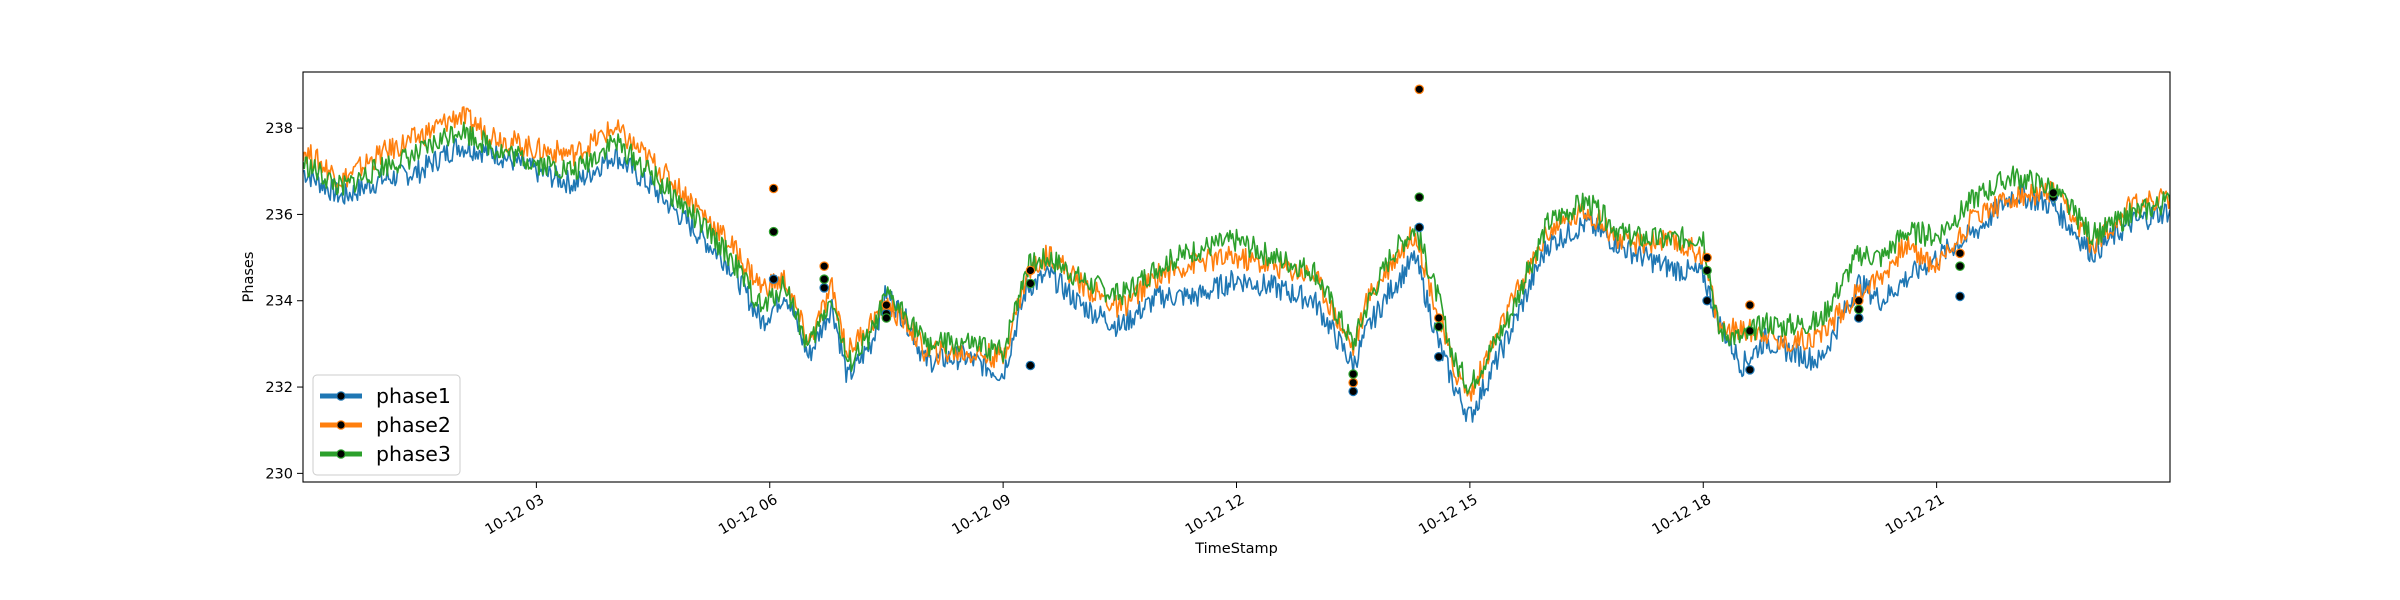 This screenshot has width=2400, height=600. What do you see at coordinates (341, 396) in the screenshot?
I see `legend-marker-phase1` at bounding box center [341, 396].